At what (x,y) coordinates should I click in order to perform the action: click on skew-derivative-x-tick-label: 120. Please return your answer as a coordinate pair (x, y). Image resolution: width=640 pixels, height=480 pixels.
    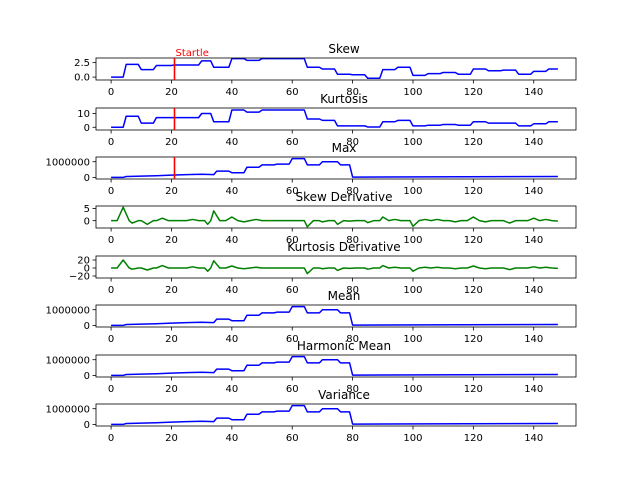
    Looking at the image, I should click on (473, 240).